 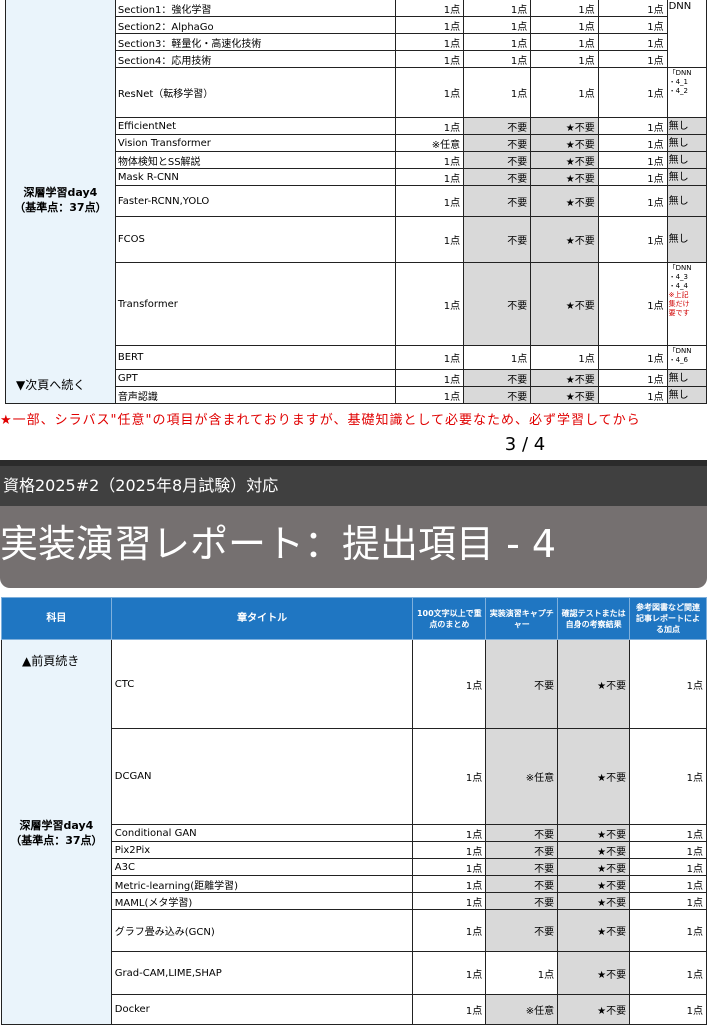 What do you see at coordinates (686, 34) in the screenshot?
I see `reference-note: DNN` at bounding box center [686, 34].